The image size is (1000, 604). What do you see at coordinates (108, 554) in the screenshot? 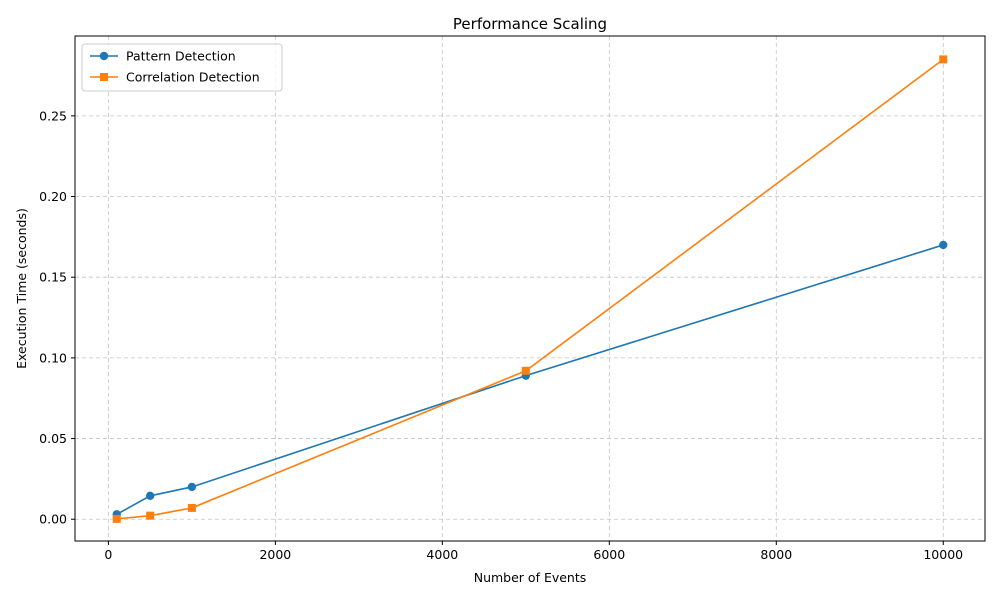
I see `x-tick-label: 0` at bounding box center [108, 554].